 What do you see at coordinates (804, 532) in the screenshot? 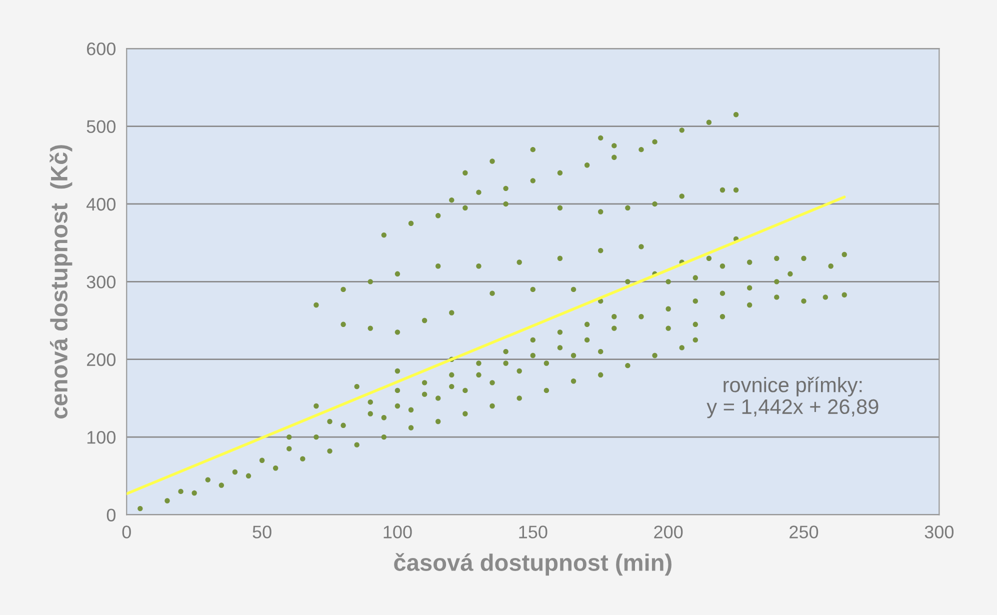
I see `x-tick-label: 250` at bounding box center [804, 532].